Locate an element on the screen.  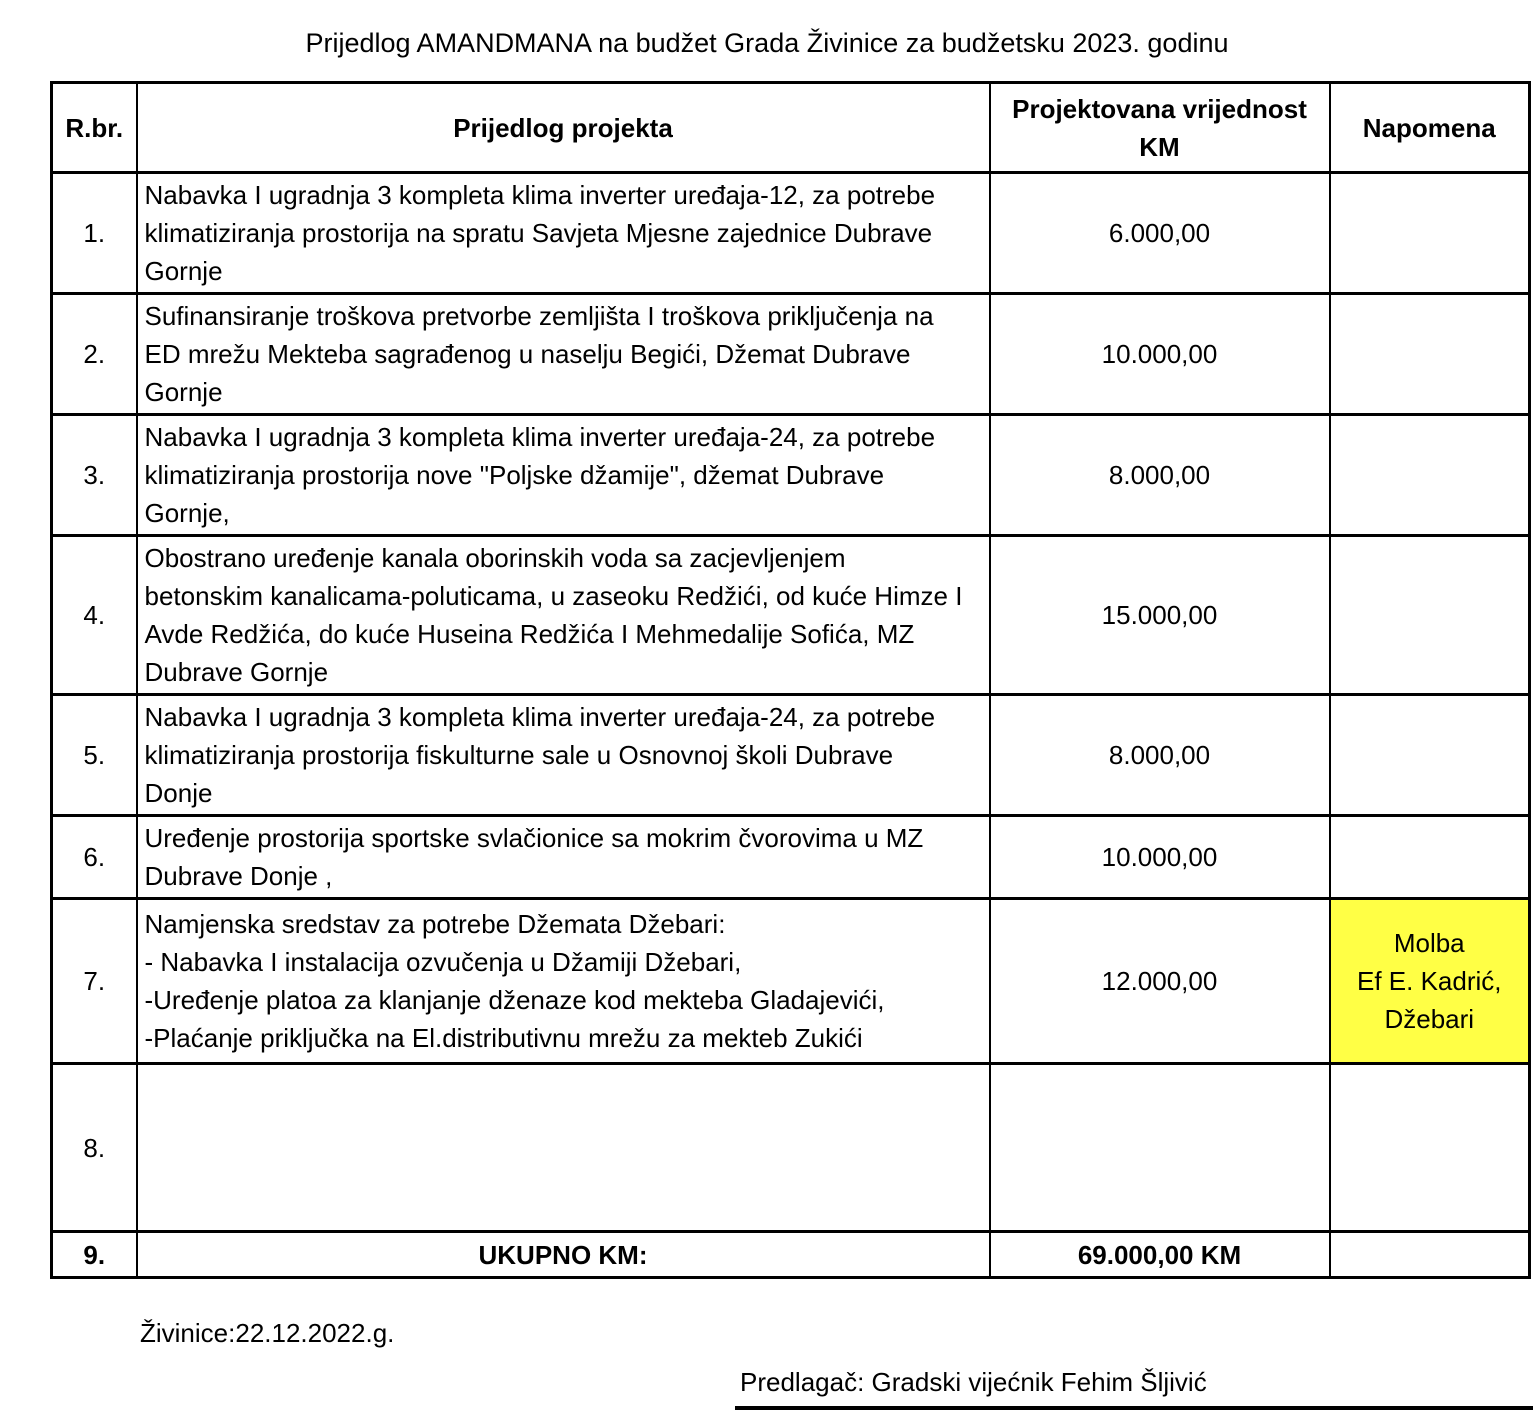
header-value: Projektovana vrijednost KM is located at coordinates (1159, 127).